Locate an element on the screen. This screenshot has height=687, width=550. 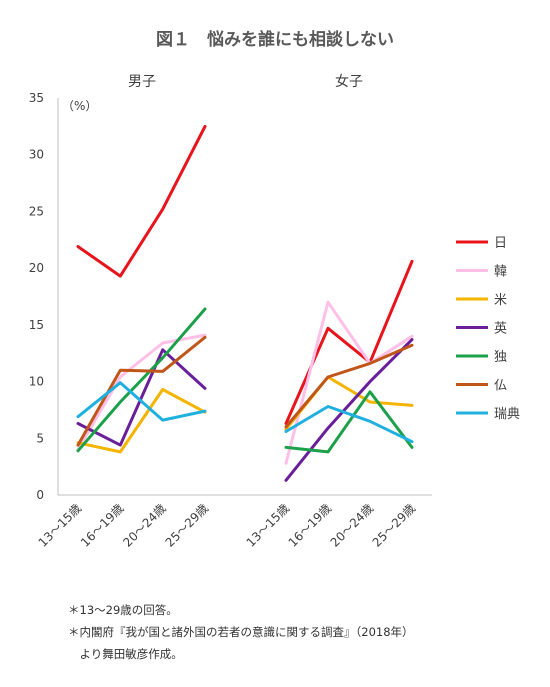
y-tick-label: 35 is located at coordinates (36, 98).